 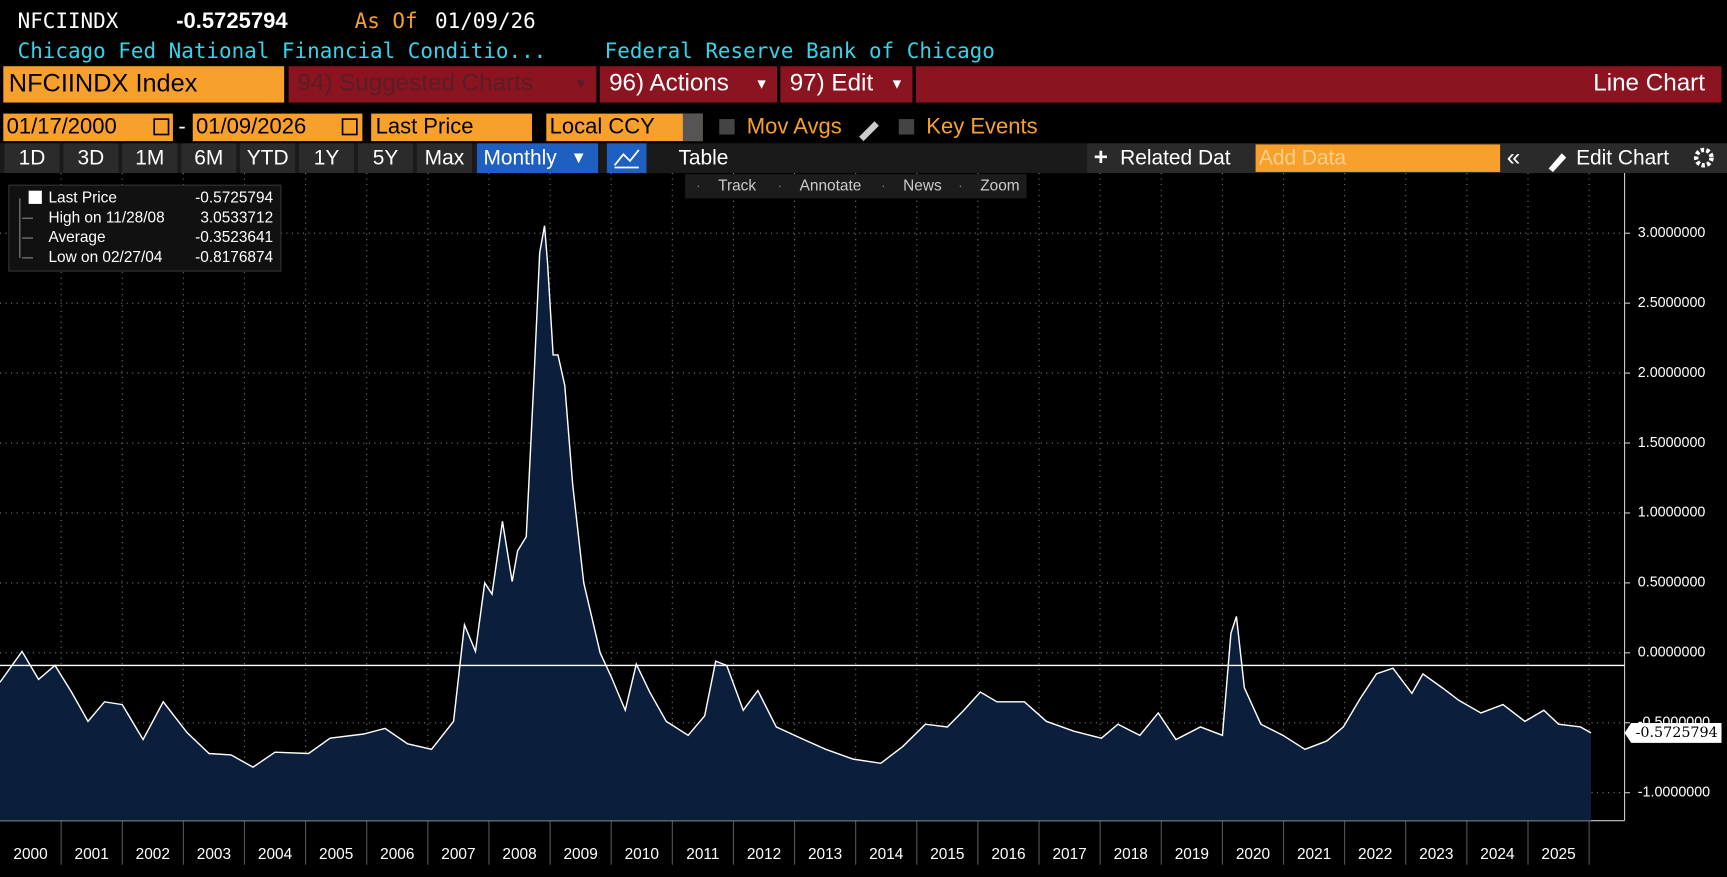 I want to click on legend-value: -0.5725794, so click(x=234, y=197).